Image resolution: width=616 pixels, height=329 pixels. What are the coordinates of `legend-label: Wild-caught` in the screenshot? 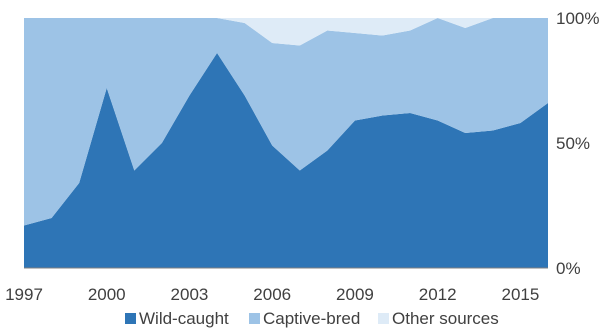 It's located at (184, 318).